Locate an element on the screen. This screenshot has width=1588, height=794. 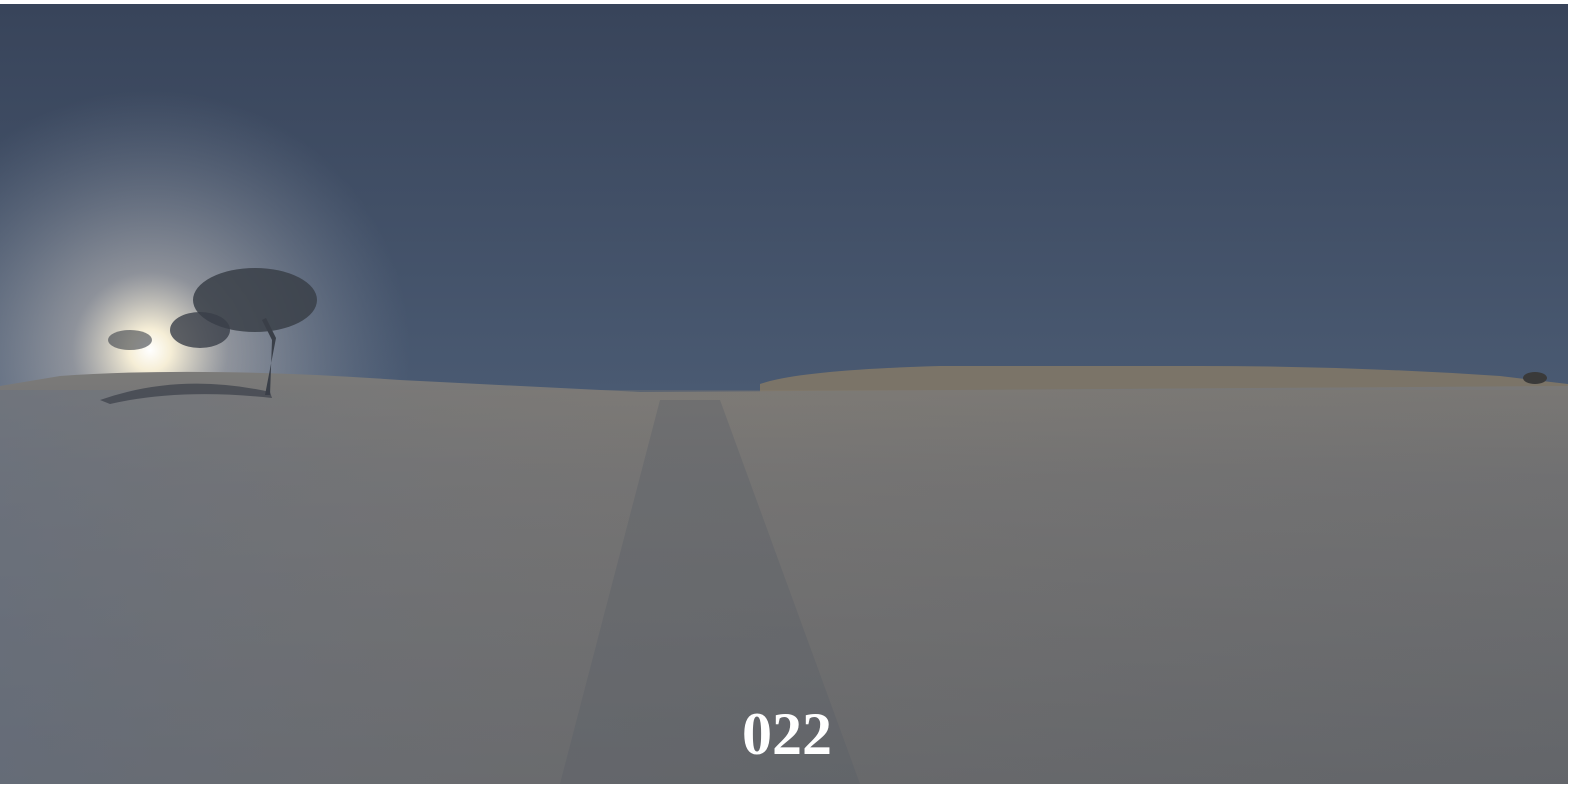
caption: 022 is located at coordinates (787, 734).